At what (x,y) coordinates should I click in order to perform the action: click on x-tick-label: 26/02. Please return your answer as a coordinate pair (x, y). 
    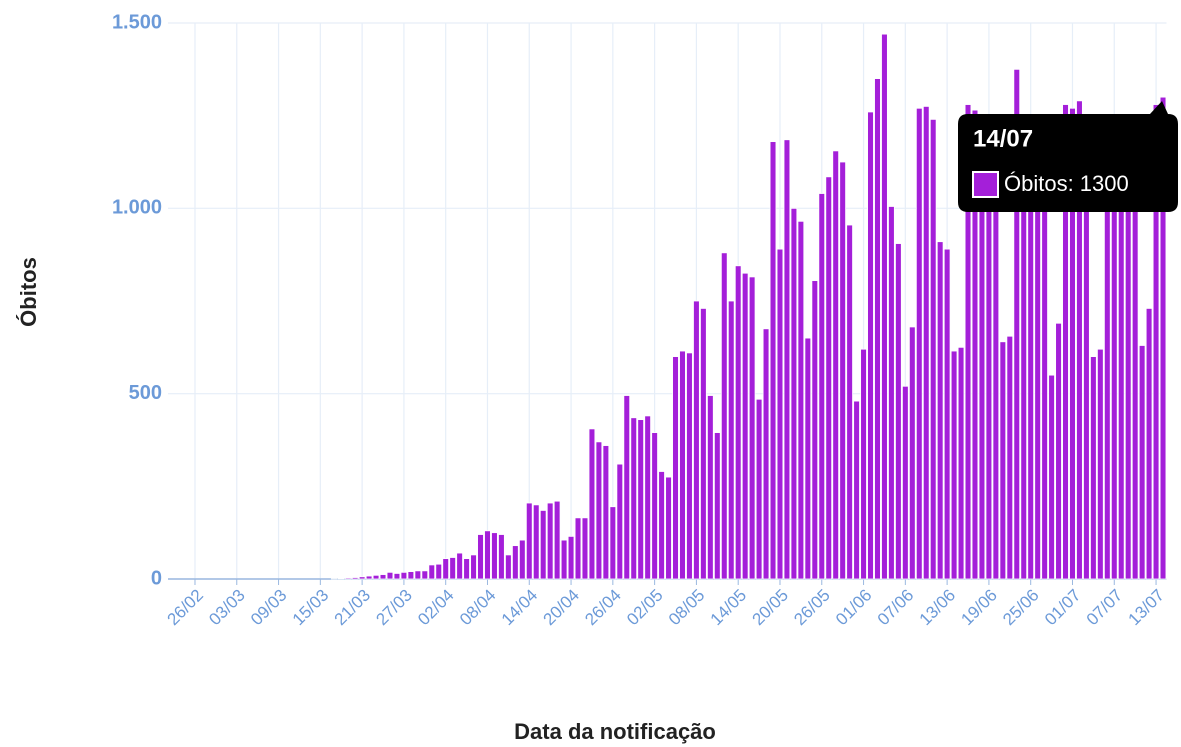
    Looking at the image, I should click on (185, 608).